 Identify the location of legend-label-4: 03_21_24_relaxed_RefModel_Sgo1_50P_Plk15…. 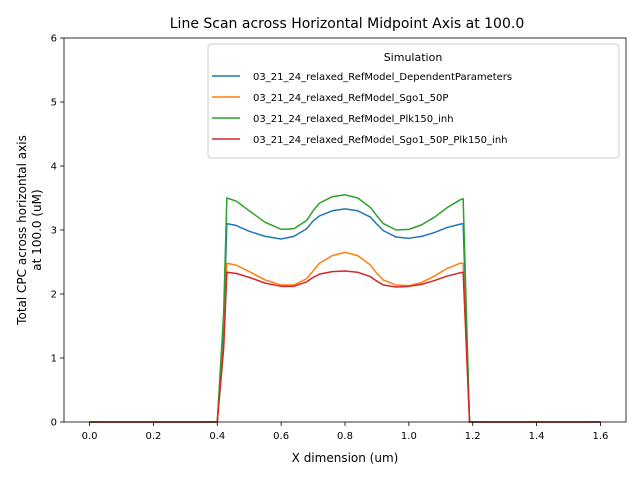
(380, 140).